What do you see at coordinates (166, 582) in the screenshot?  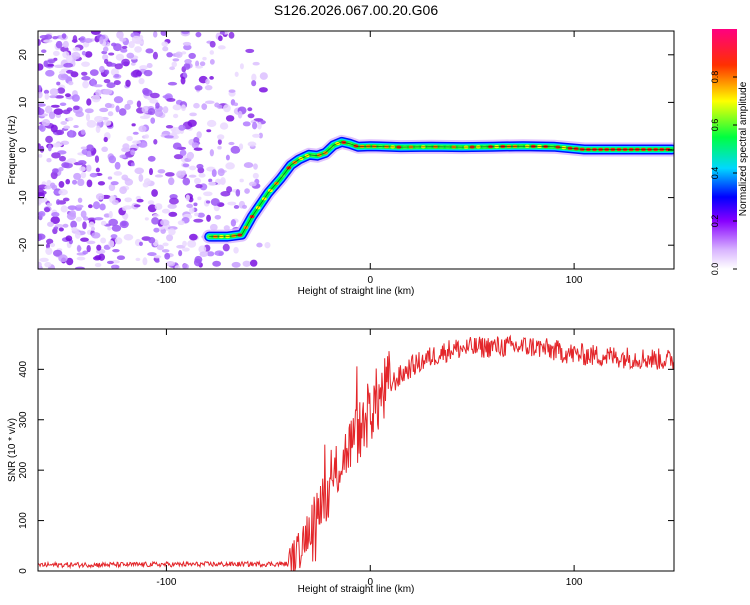 I see `x-tick-label: -100` at bounding box center [166, 582].